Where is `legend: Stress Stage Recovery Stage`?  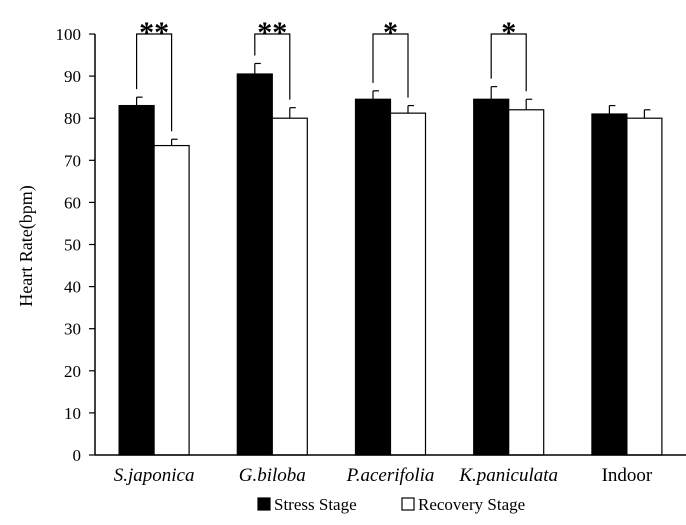 legend: Stress Stage Recovery Stage is located at coordinates (391, 504).